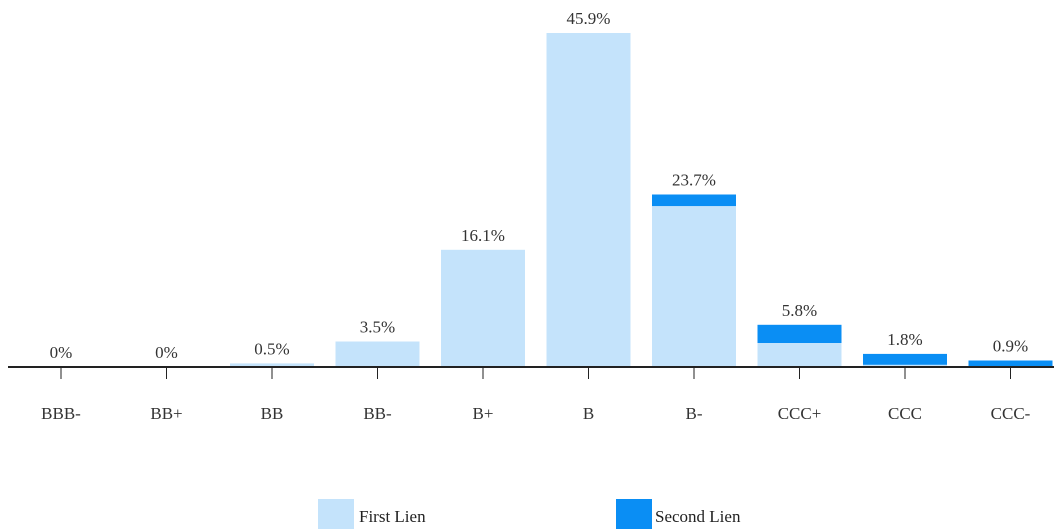  I want to click on data-label-1: 0%, so click(166, 352).